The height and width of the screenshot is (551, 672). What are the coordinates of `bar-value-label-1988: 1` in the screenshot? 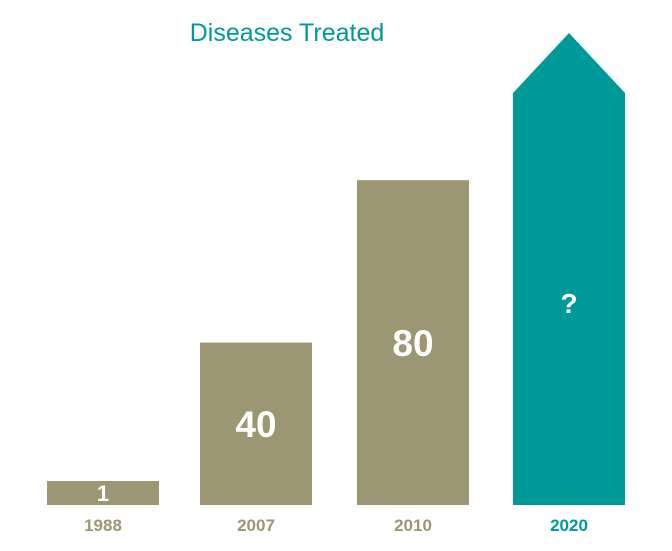 It's located at (103, 493).